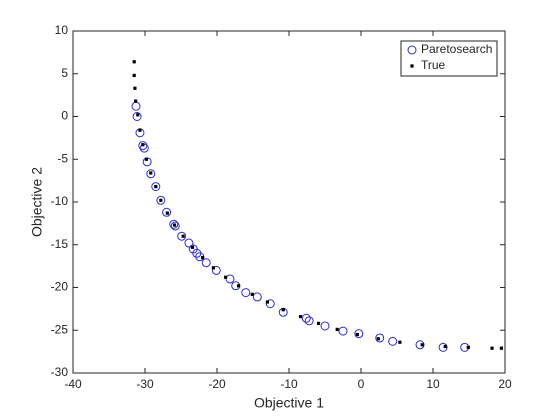 The height and width of the screenshot is (420, 560). What do you see at coordinates (64, 73) in the screenshot?
I see `y-tick-label: 5` at bounding box center [64, 73].